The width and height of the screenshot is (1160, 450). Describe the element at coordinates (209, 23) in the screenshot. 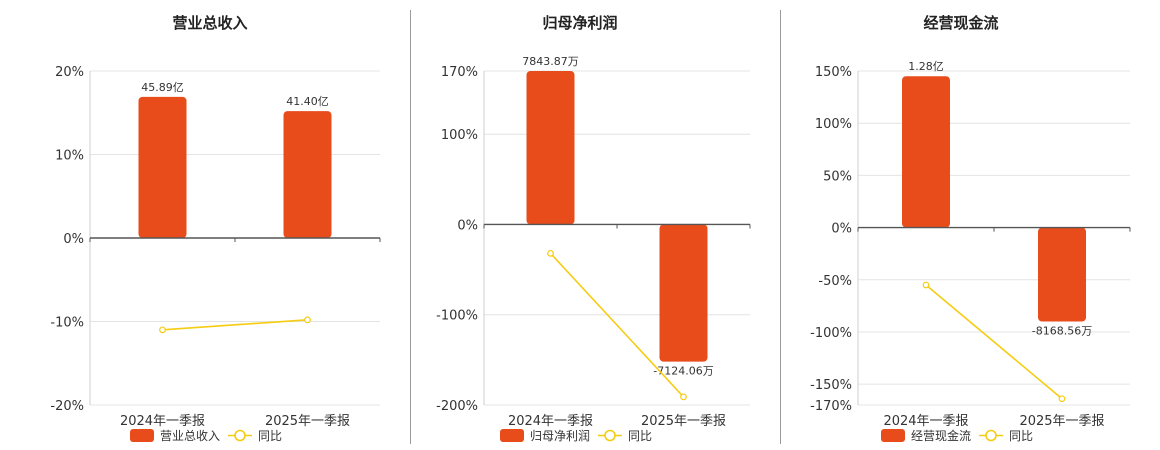

I see `chart-title: 营业总收入` at that location.